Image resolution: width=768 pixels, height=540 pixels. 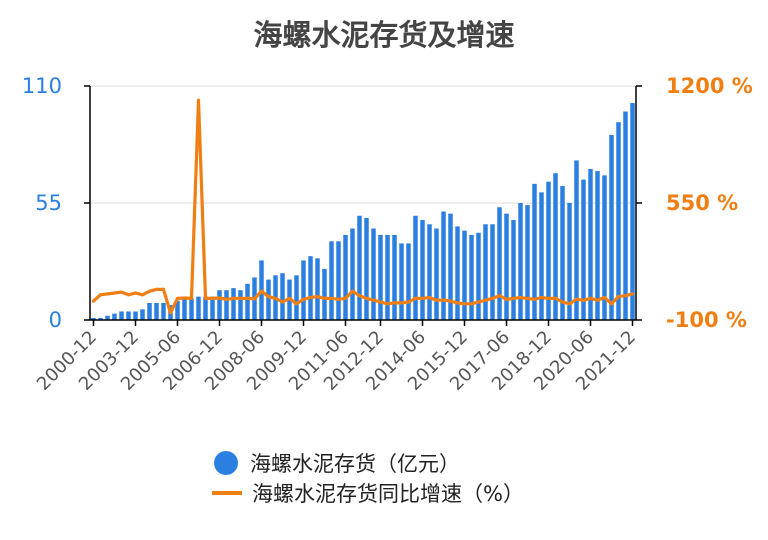 I want to click on legend-dot-icon, so click(x=226, y=463).